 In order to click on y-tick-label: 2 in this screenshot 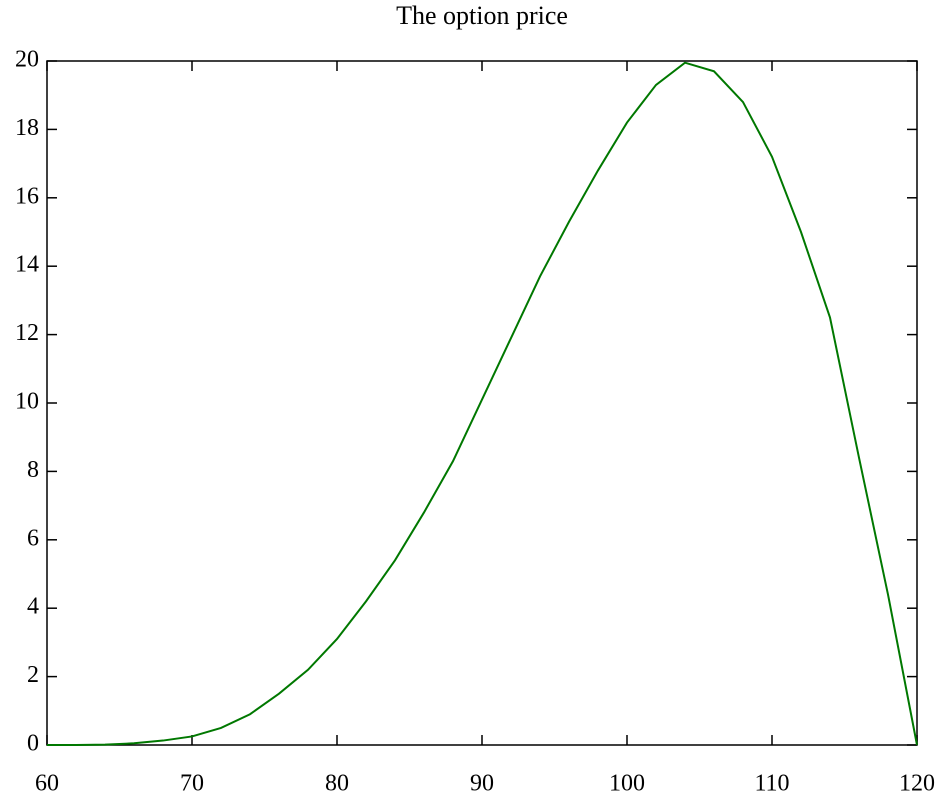, I will do `click(33, 675)`.